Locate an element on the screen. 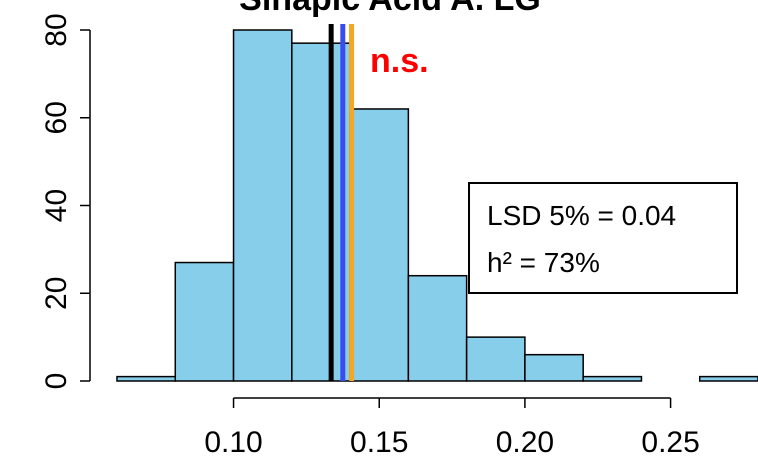  stats-box-frame is located at coordinates (603, 238).